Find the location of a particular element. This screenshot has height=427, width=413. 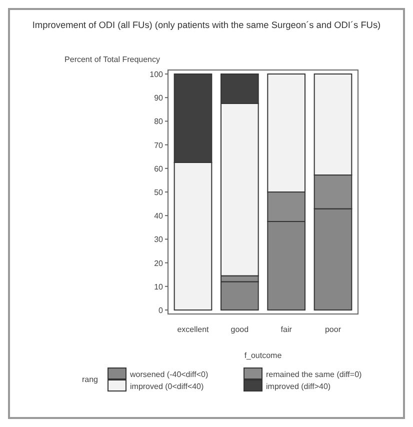

y-tick-label: 40 is located at coordinates (159, 216).